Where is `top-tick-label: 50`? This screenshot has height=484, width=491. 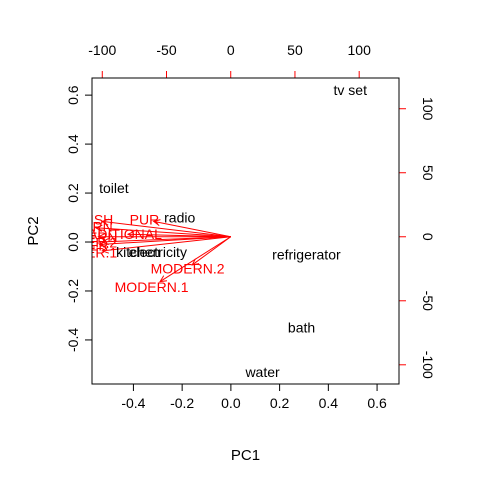 top-tick-label: 50 is located at coordinates (295, 50).